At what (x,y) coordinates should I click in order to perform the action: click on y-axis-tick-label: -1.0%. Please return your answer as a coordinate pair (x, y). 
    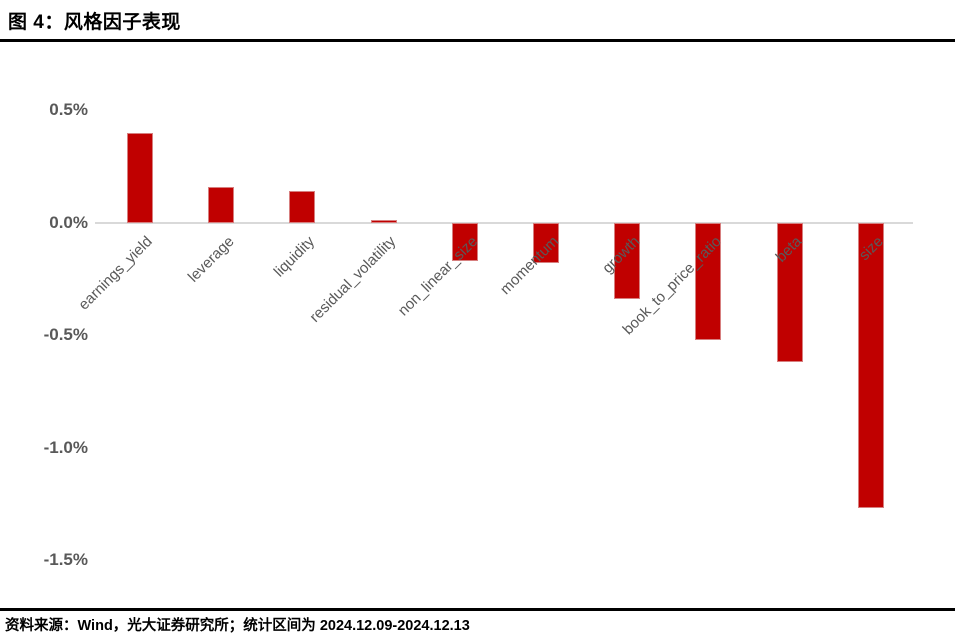
    Looking at the image, I should click on (65, 447).